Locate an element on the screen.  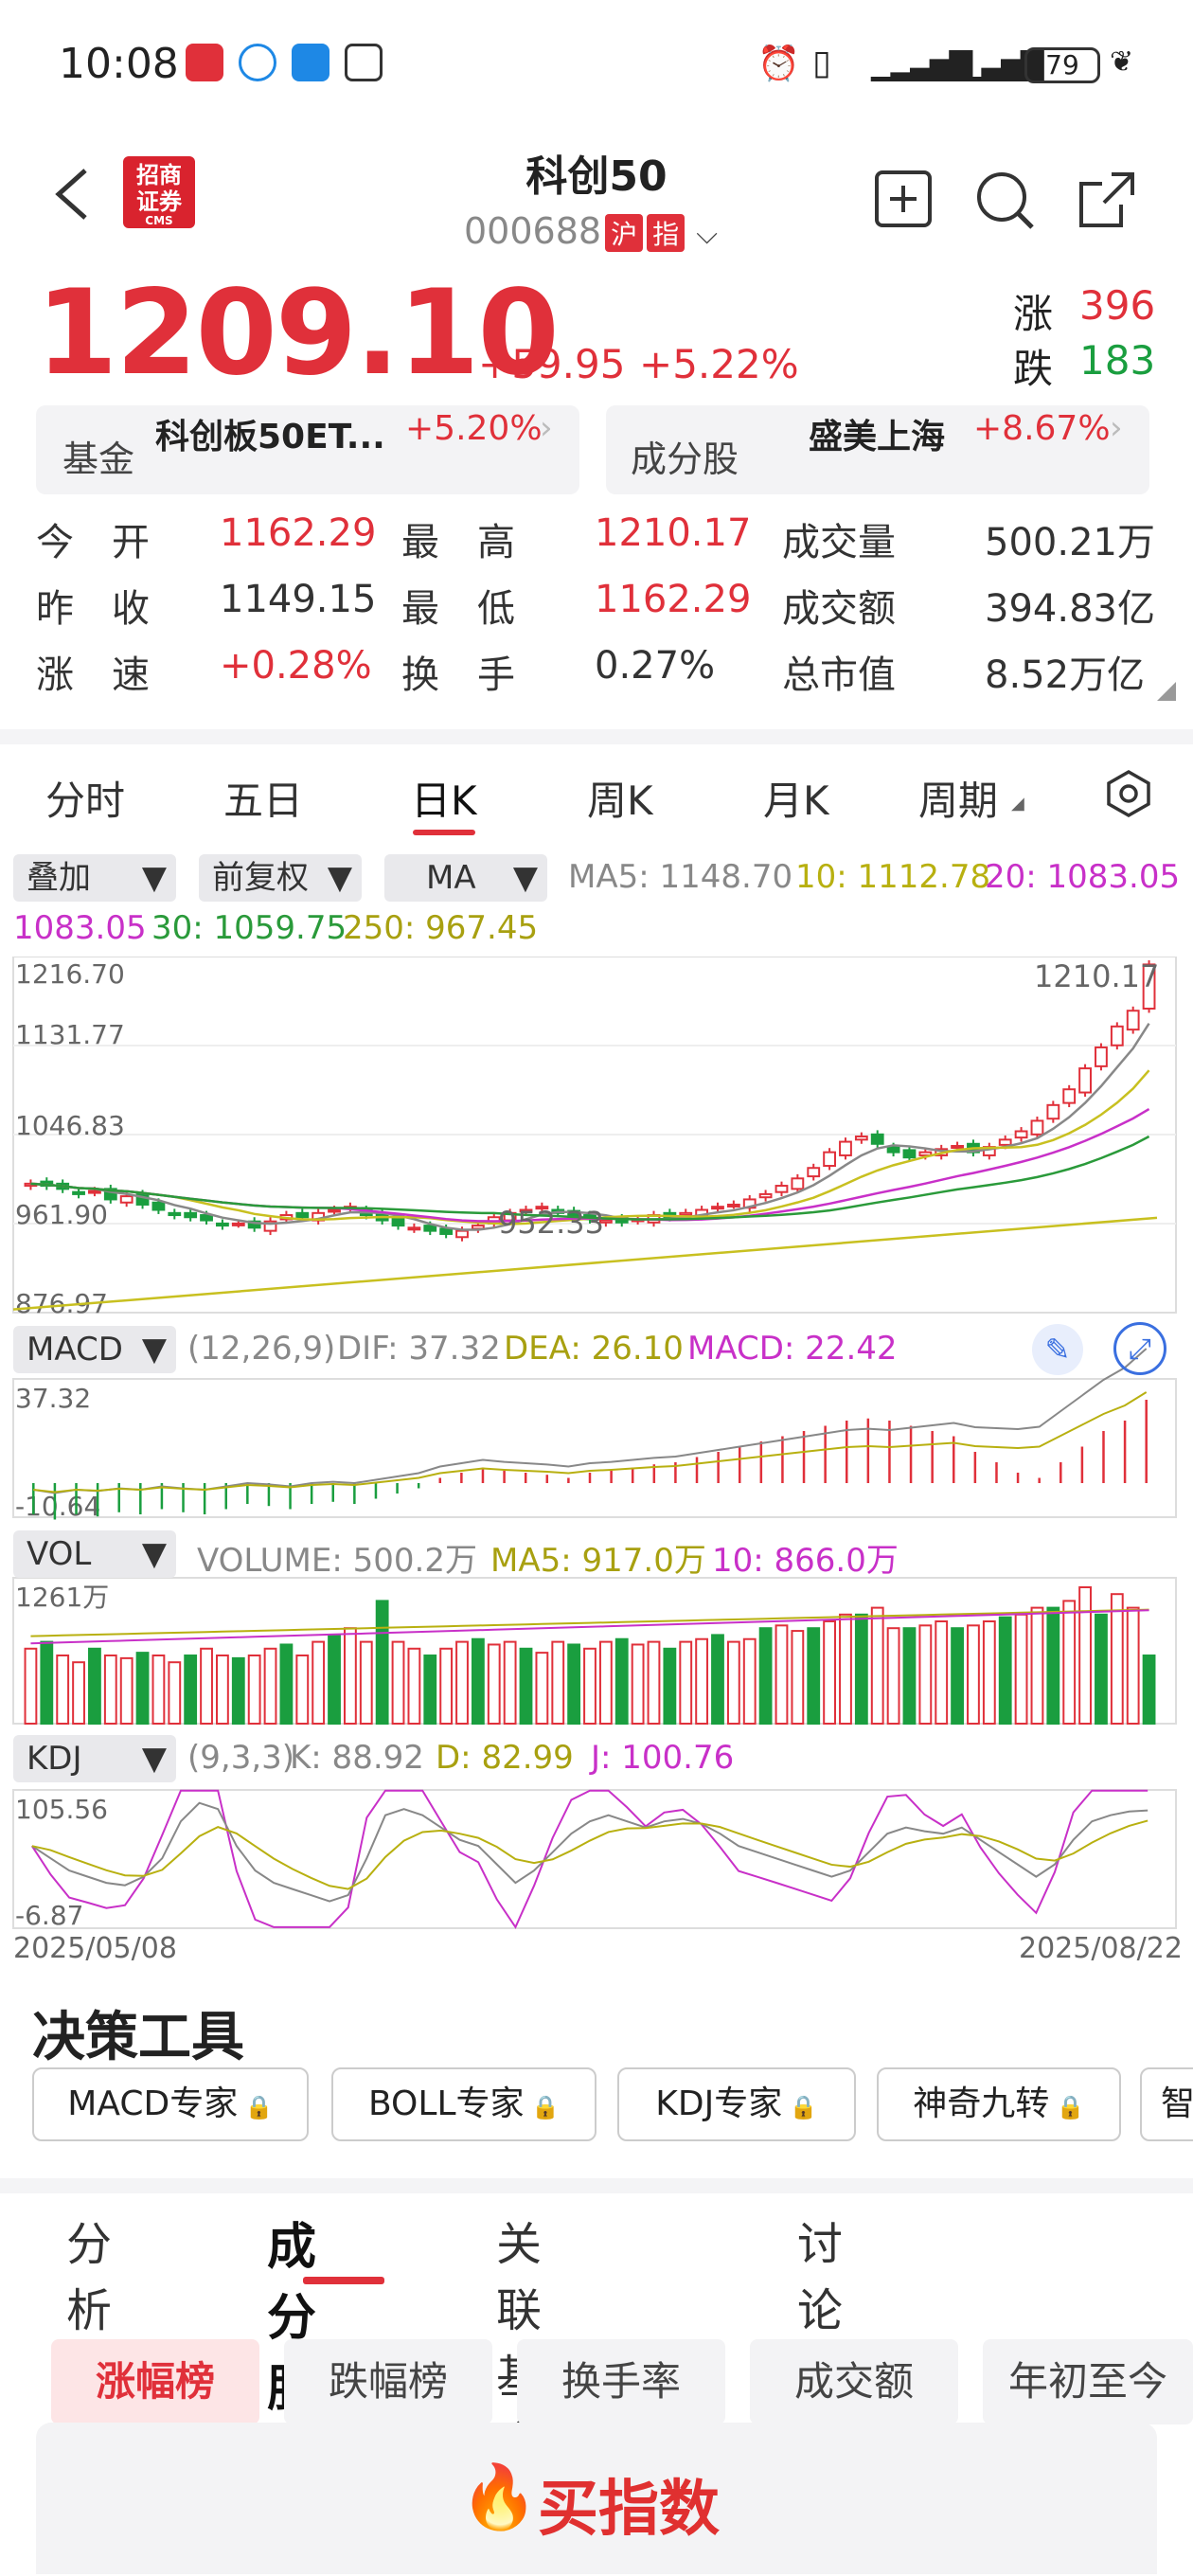
share-button is located at coordinates (1107, 200).